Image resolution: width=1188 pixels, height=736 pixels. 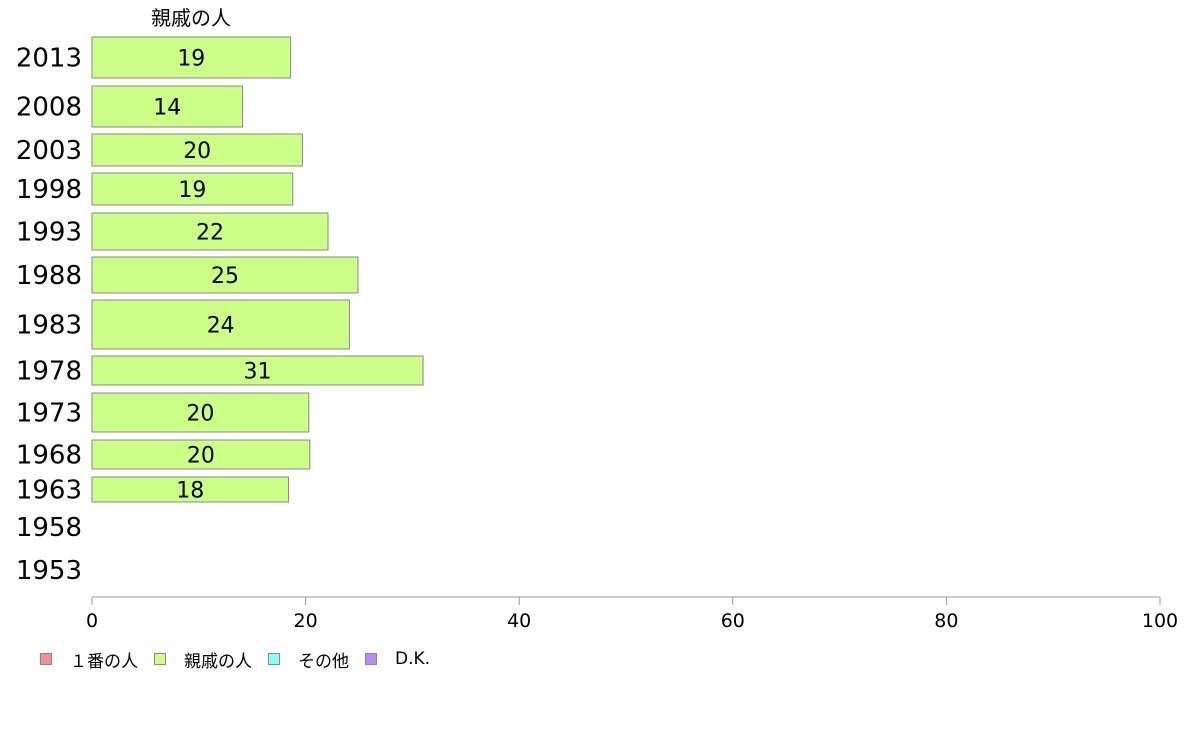 I want to click on x-tick-label: 0, so click(x=92, y=621).